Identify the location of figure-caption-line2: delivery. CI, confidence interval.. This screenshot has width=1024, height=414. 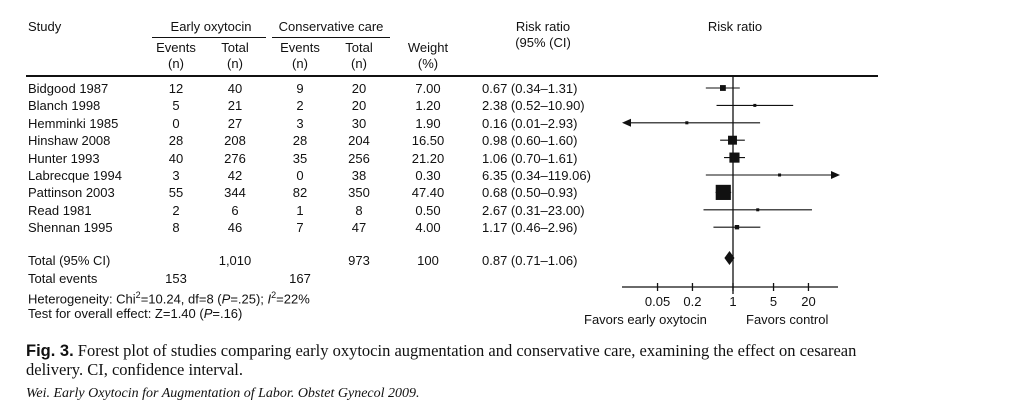
(135, 369).